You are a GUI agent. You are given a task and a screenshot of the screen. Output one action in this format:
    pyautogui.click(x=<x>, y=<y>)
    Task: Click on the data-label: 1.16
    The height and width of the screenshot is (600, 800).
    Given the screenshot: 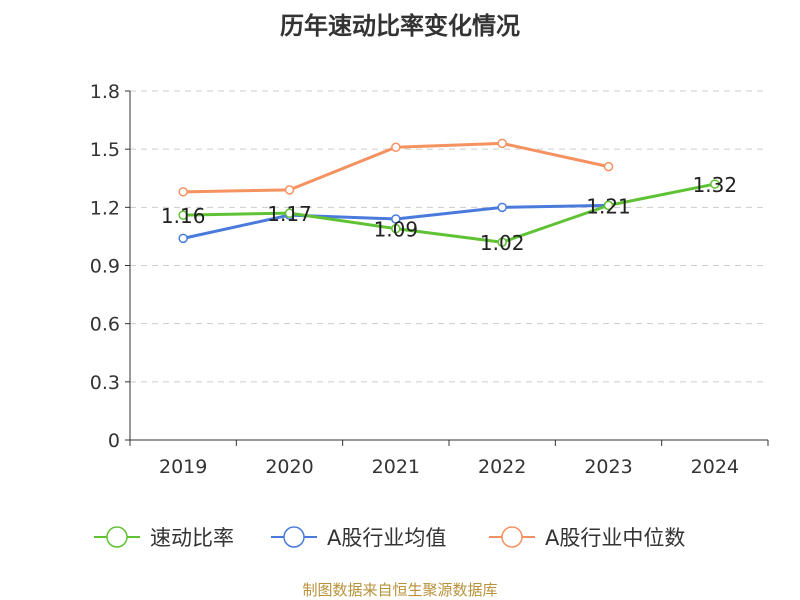 What is the action you would take?
    pyautogui.click(x=183, y=216)
    